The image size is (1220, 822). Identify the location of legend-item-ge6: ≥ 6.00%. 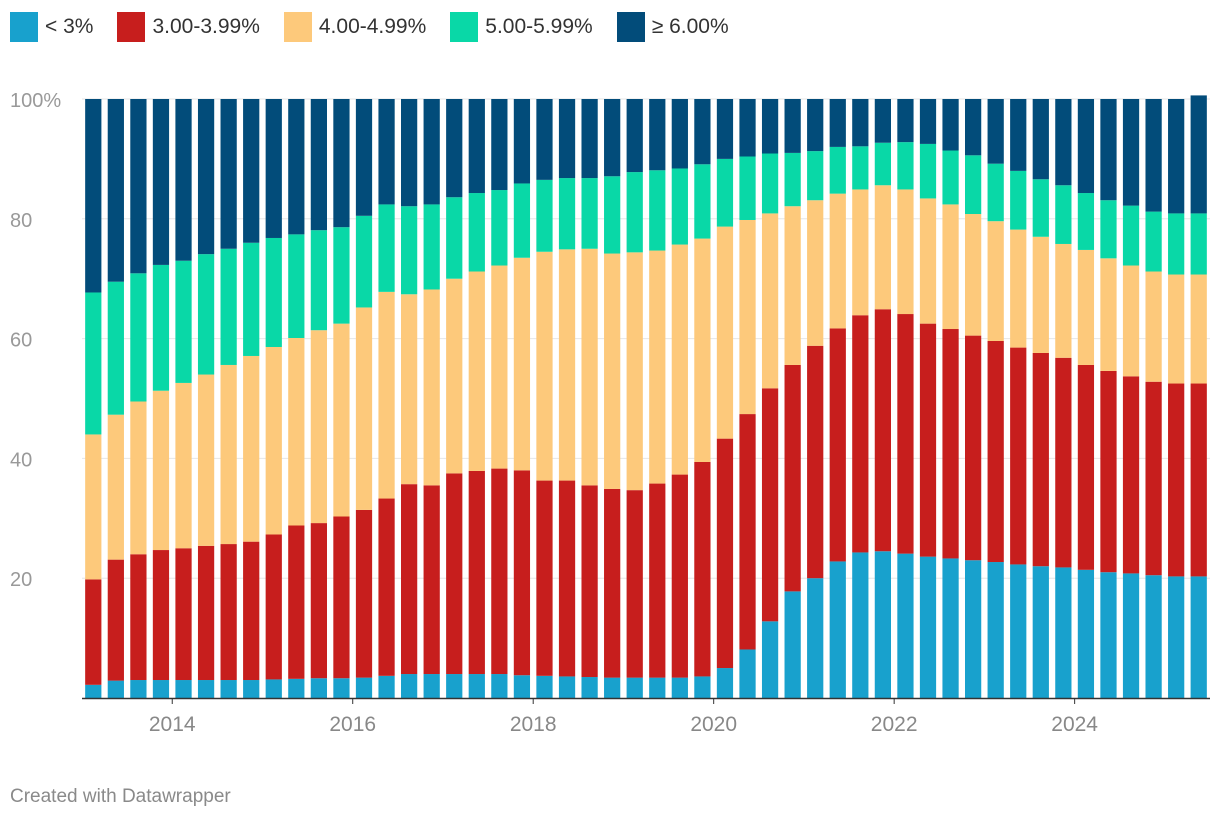
(672, 27).